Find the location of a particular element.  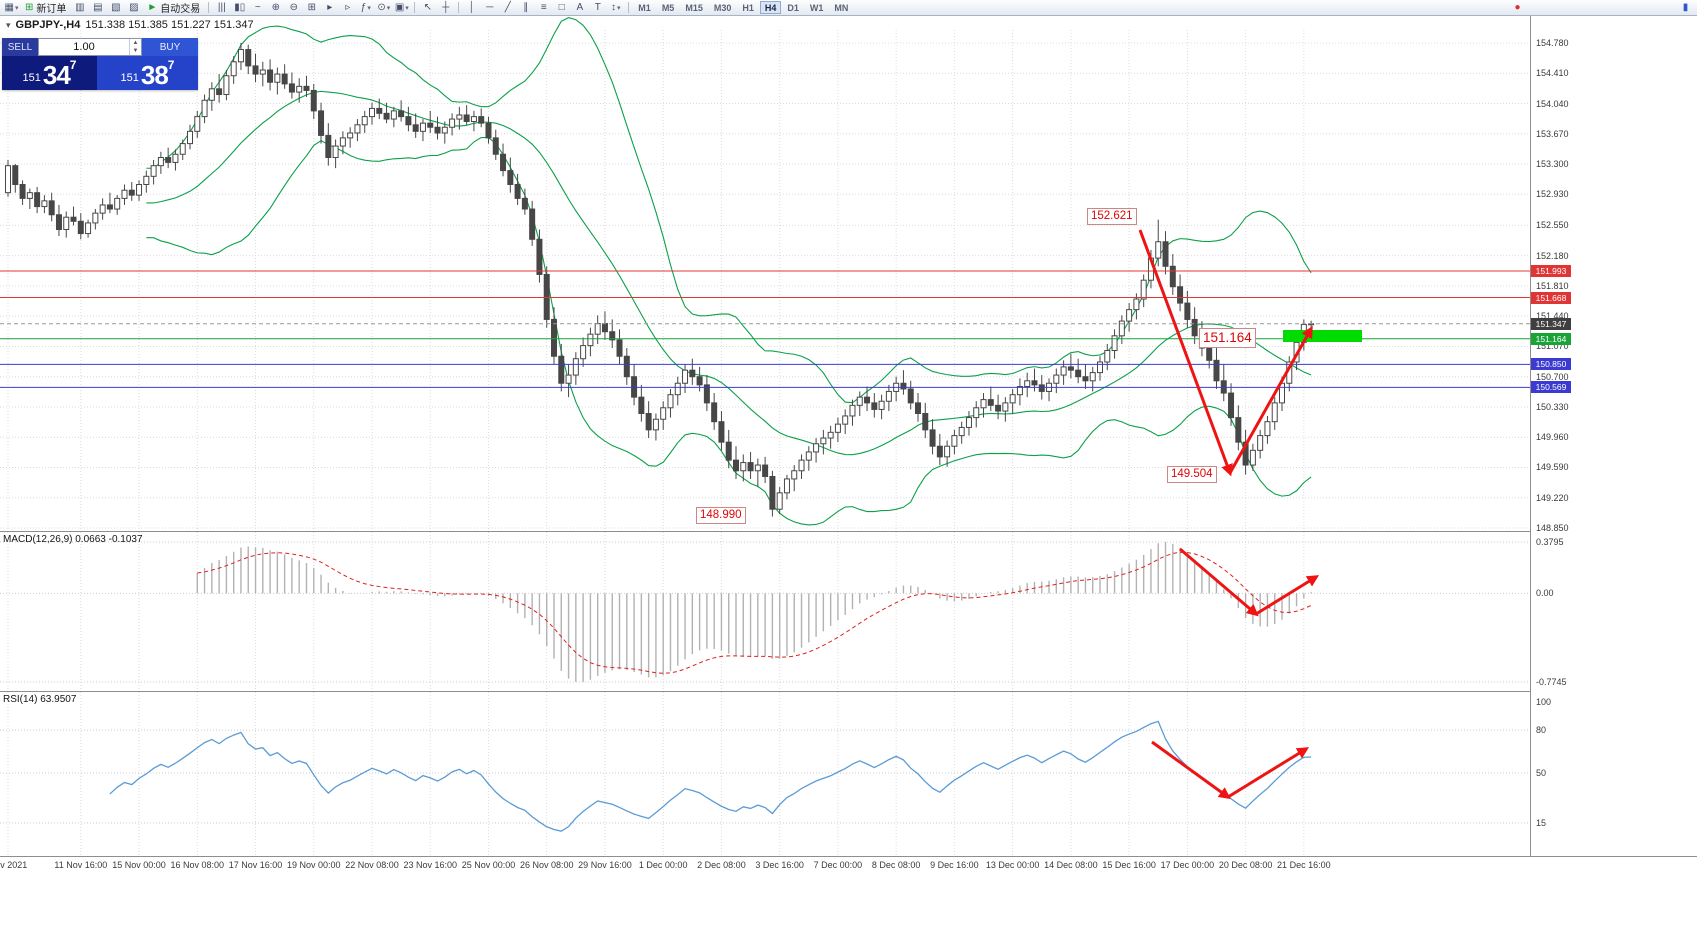

periods-icon: ⊙ is located at coordinates (381, 7).